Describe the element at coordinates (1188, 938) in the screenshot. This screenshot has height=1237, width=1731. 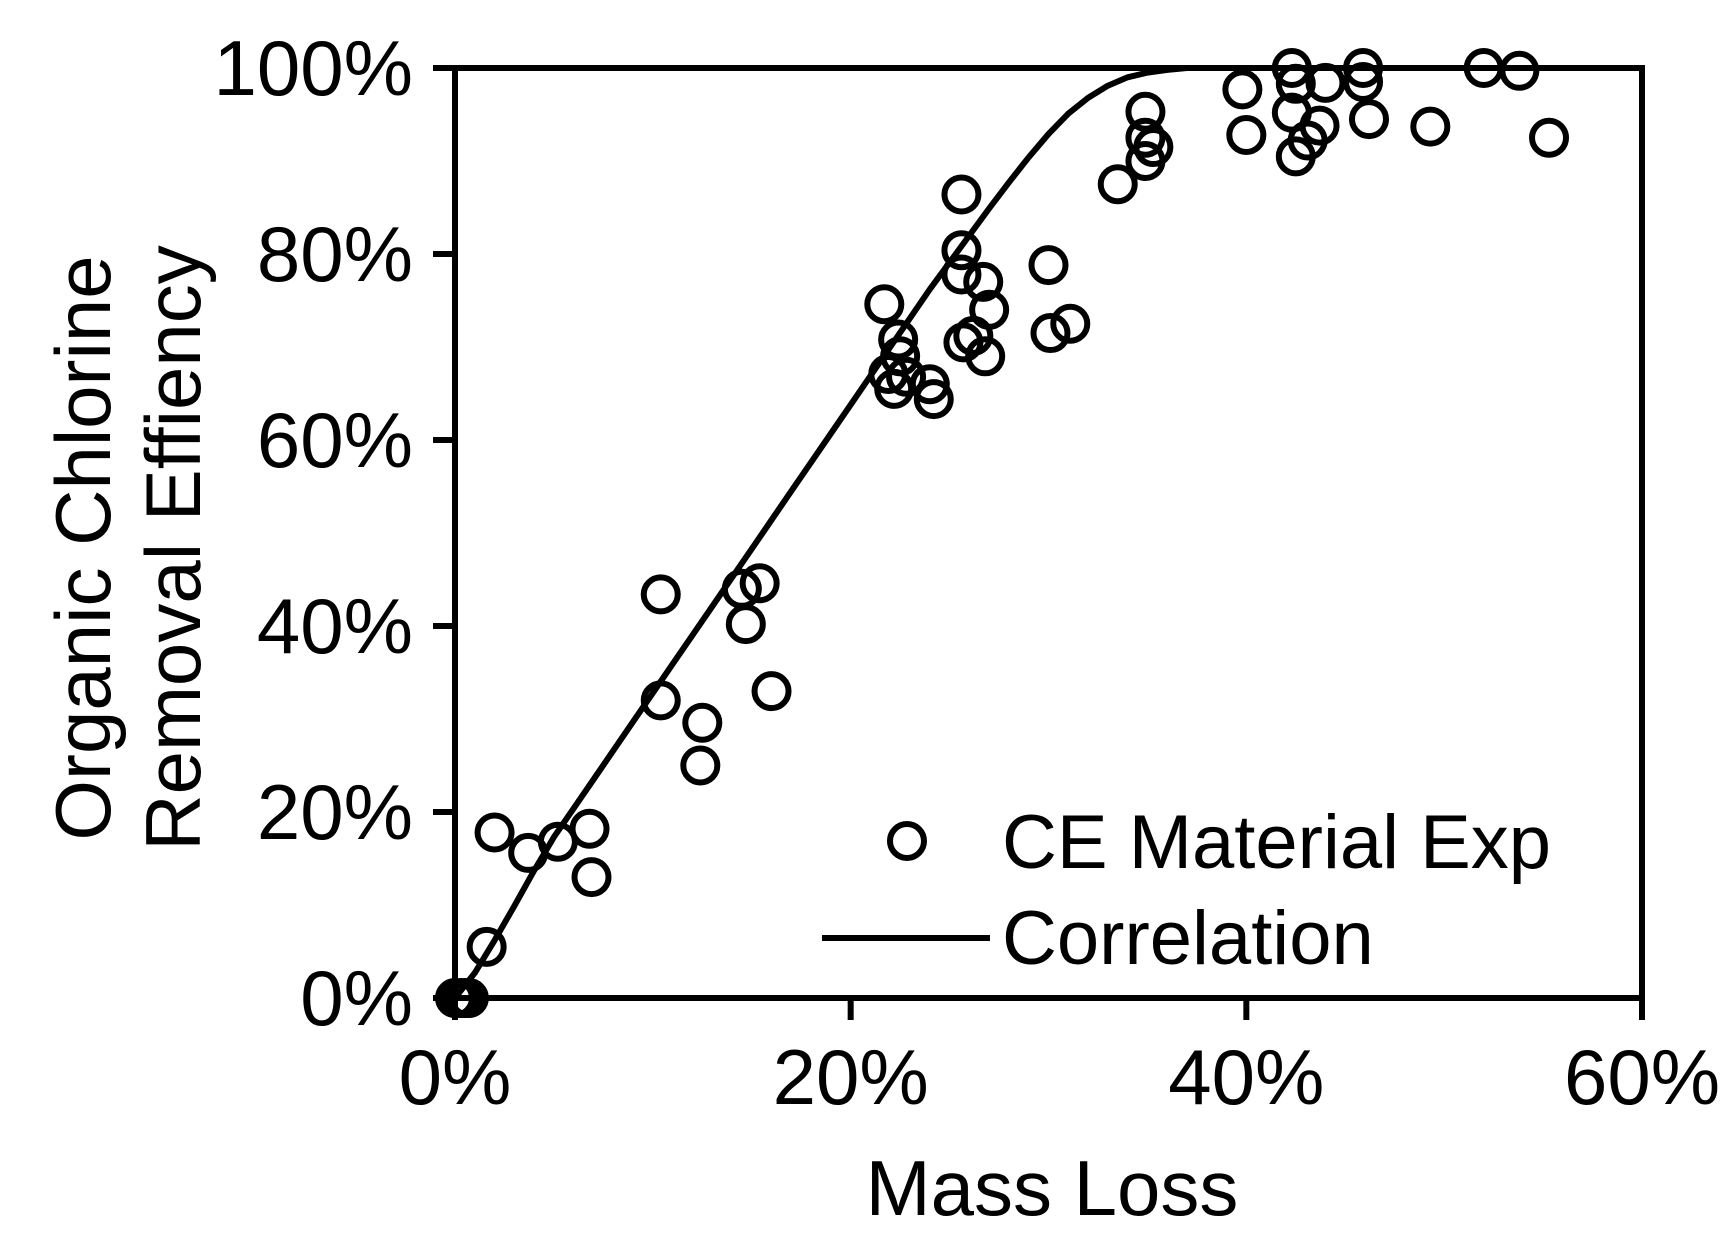
I see `legend-label-correlation: Correlation` at that location.